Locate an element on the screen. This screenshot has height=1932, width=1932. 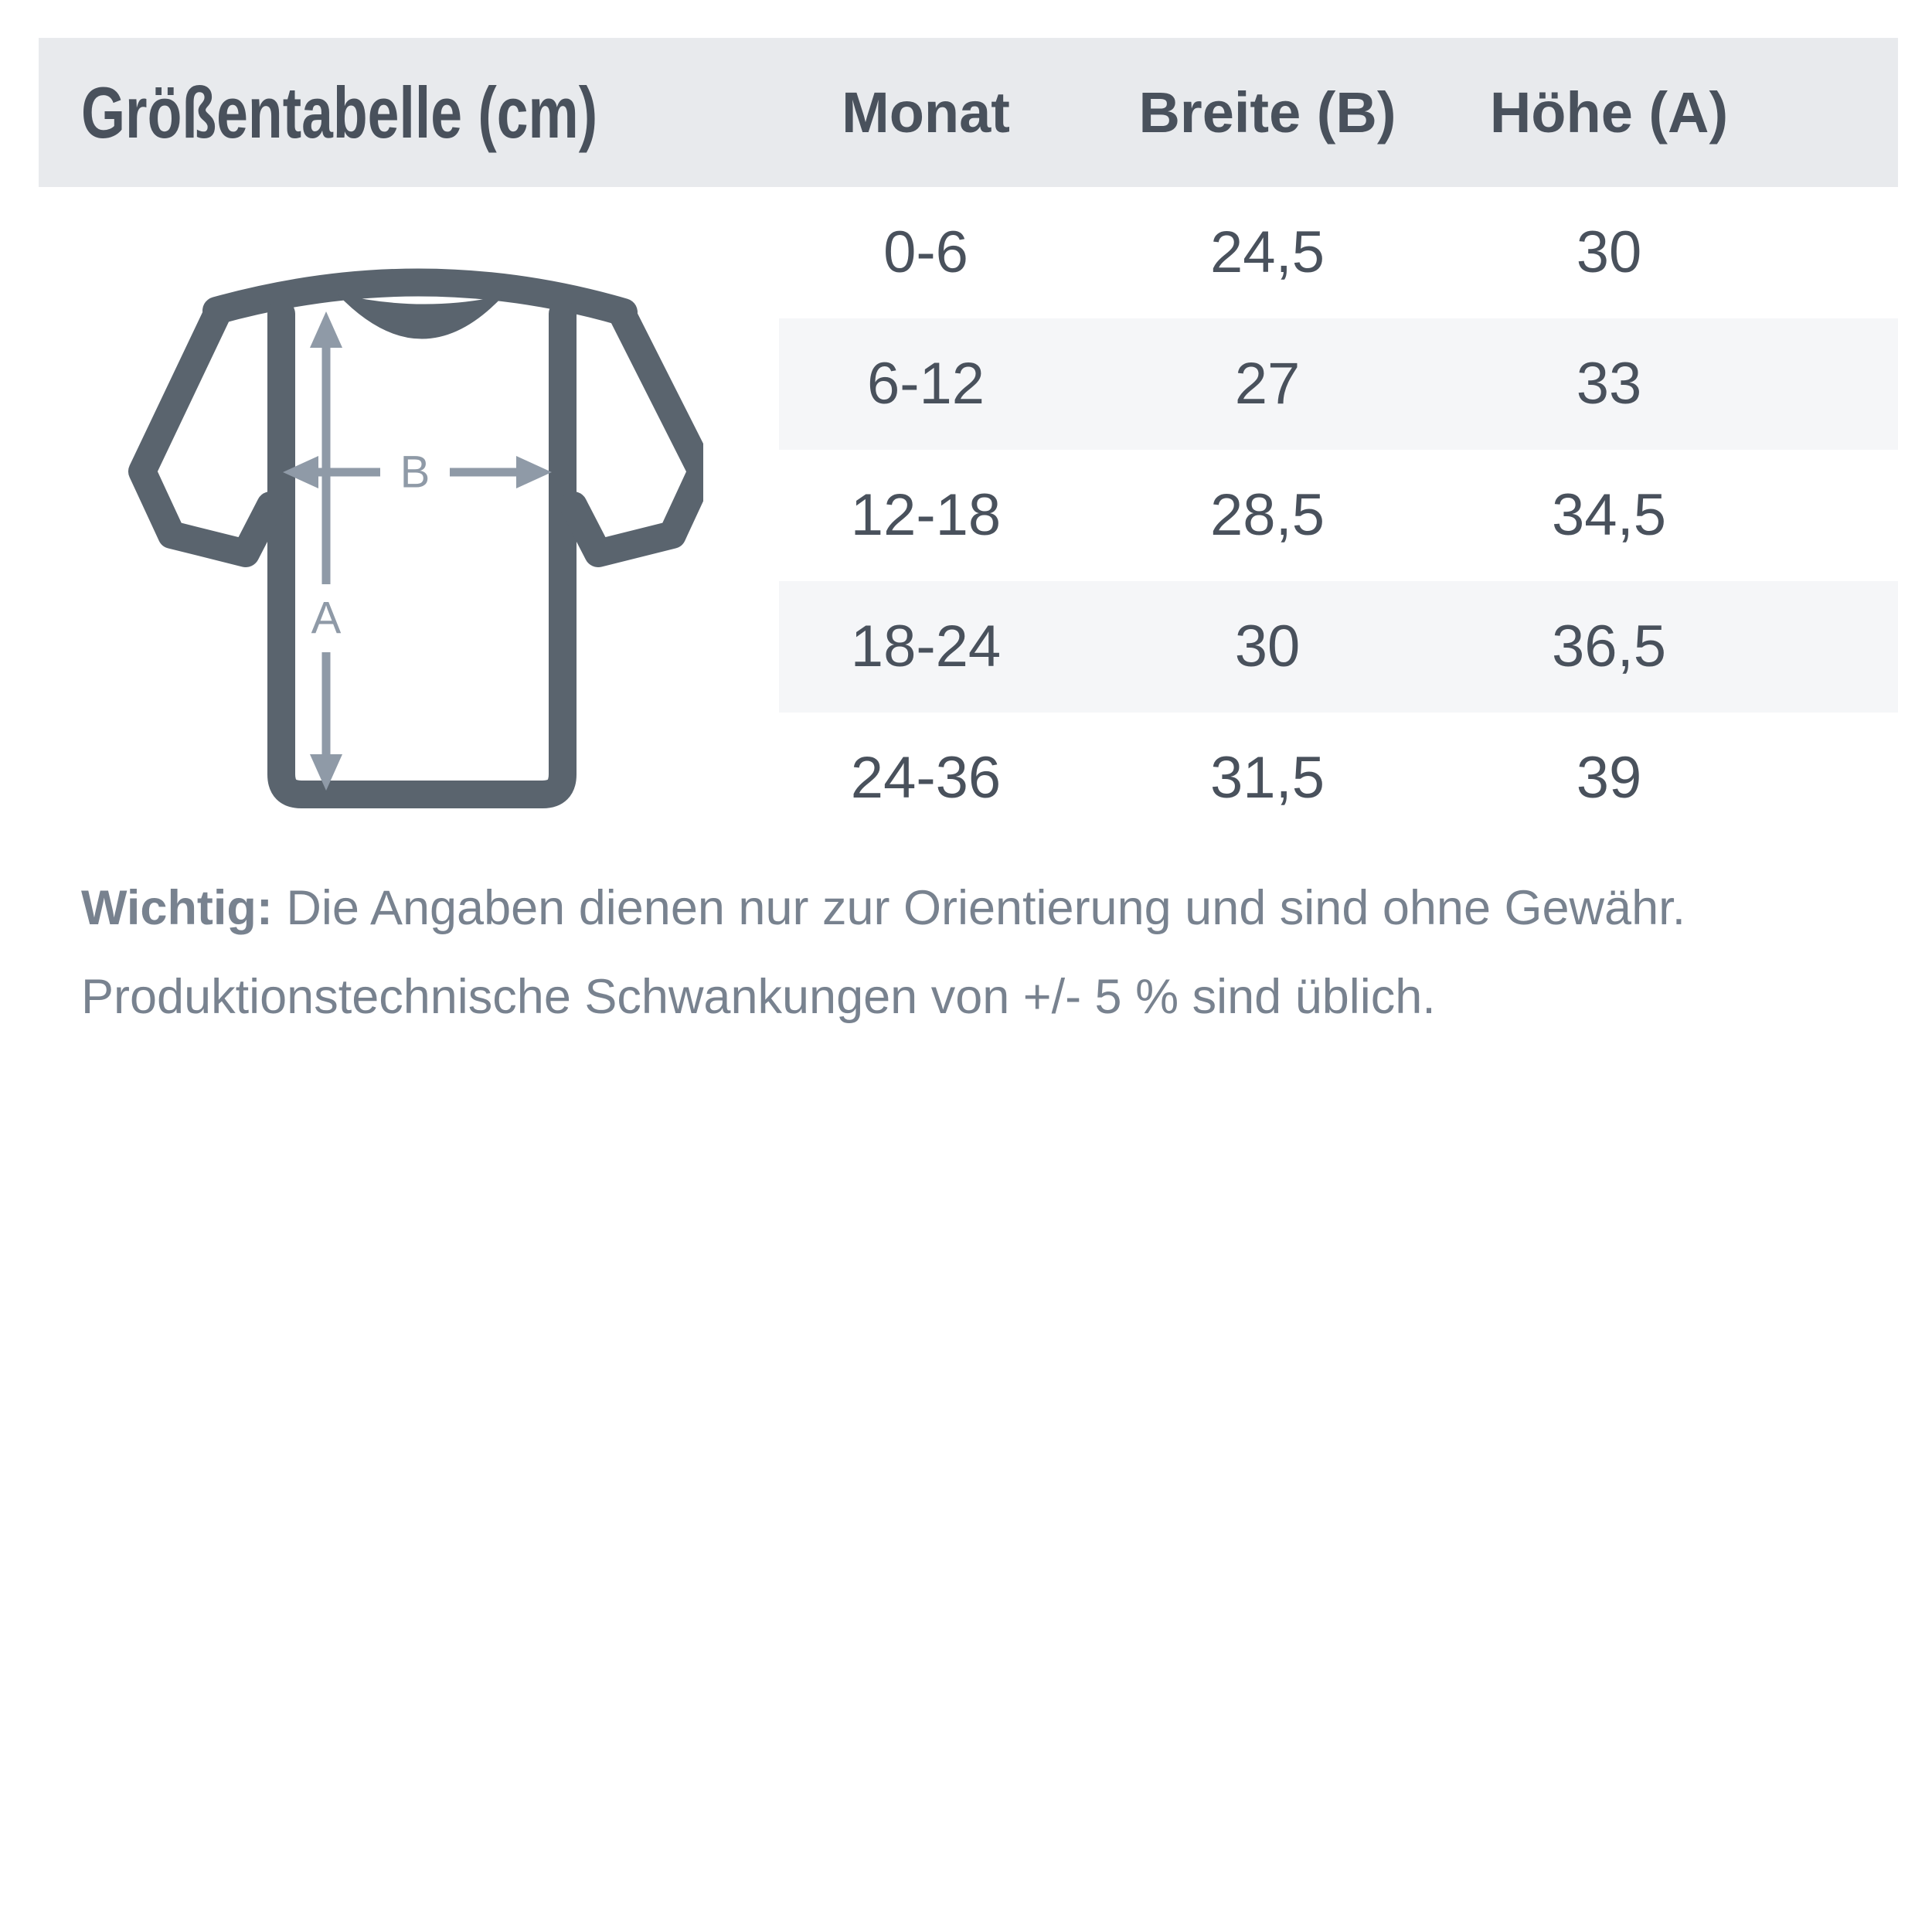
column-header-monat: Monat is located at coordinates (926, 112).